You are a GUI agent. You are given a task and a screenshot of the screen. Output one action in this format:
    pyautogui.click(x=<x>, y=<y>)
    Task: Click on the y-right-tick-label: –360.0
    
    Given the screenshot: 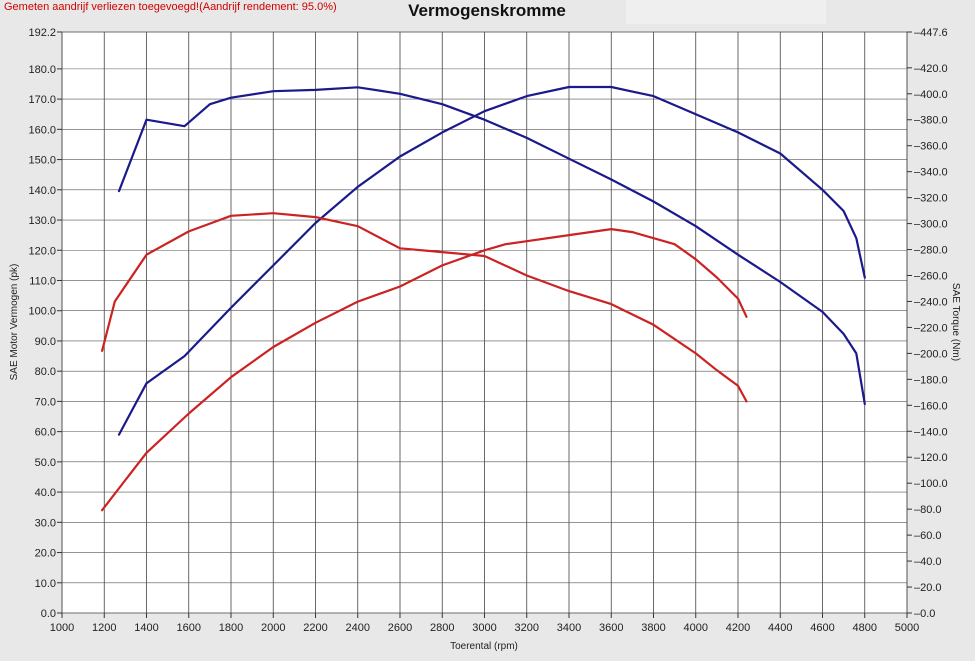 What is the action you would take?
    pyautogui.click(x=931, y=147)
    